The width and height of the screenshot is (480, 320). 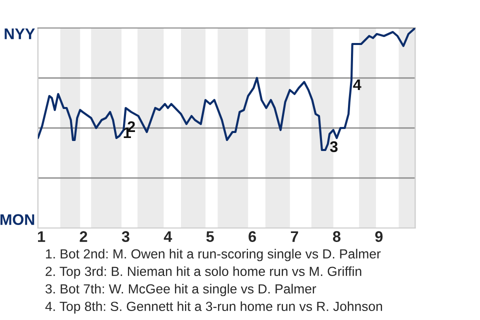 I want to click on x-tick-label: 6, so click(x=252, y=236).